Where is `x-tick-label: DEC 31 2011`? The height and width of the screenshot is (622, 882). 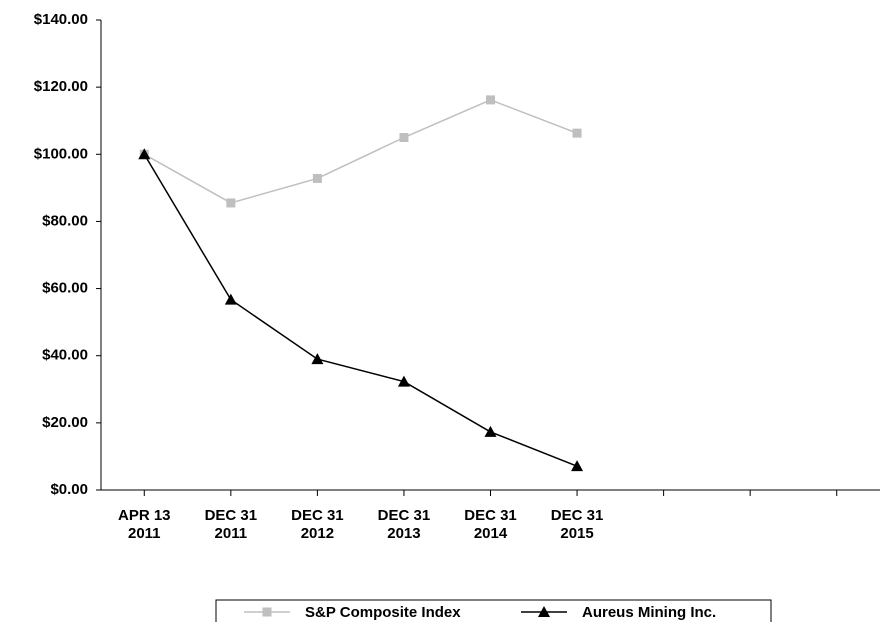
x-tick-label: DEC 31 2011 is located at coordinates (231, 524).